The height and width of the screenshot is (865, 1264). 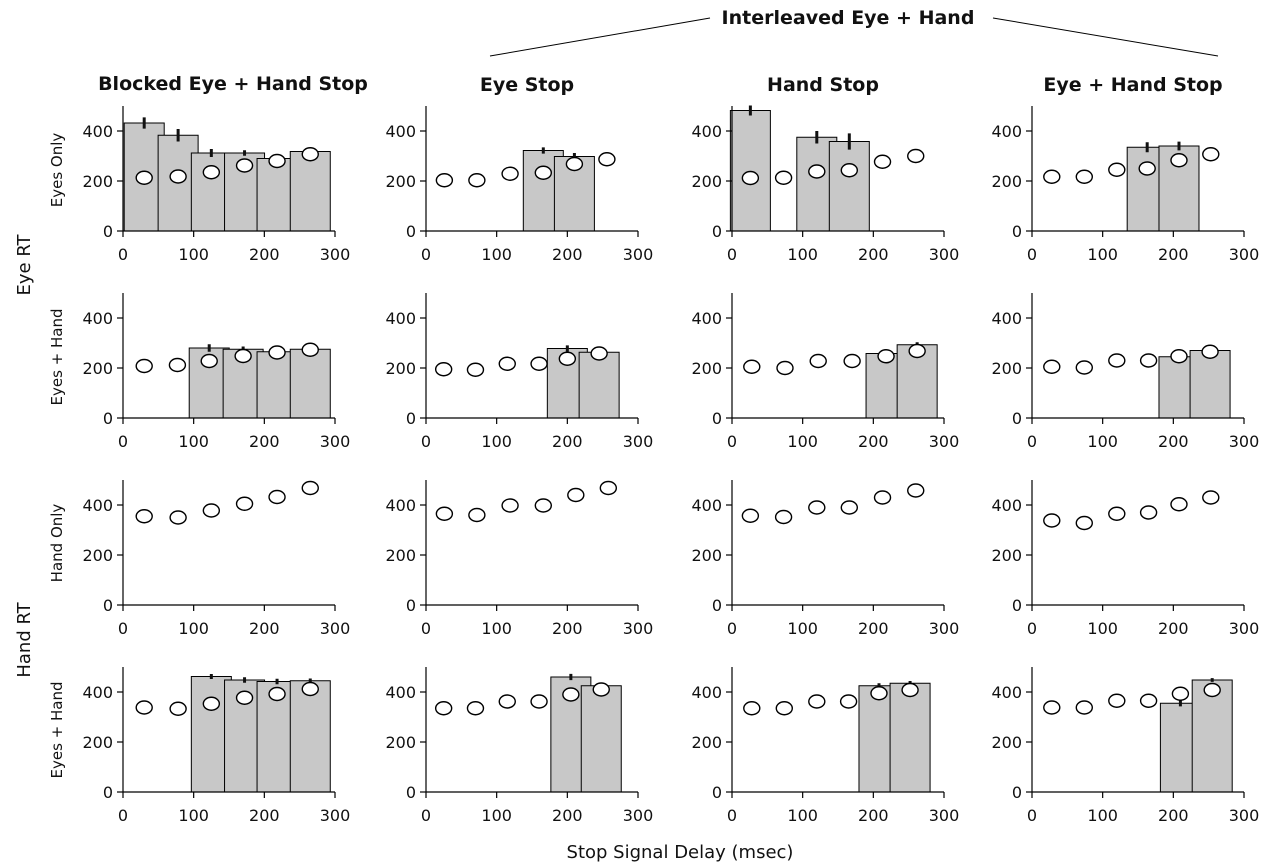 I want to click on side-label-hand-rt: Hand RT, so click(x=24, y=639).